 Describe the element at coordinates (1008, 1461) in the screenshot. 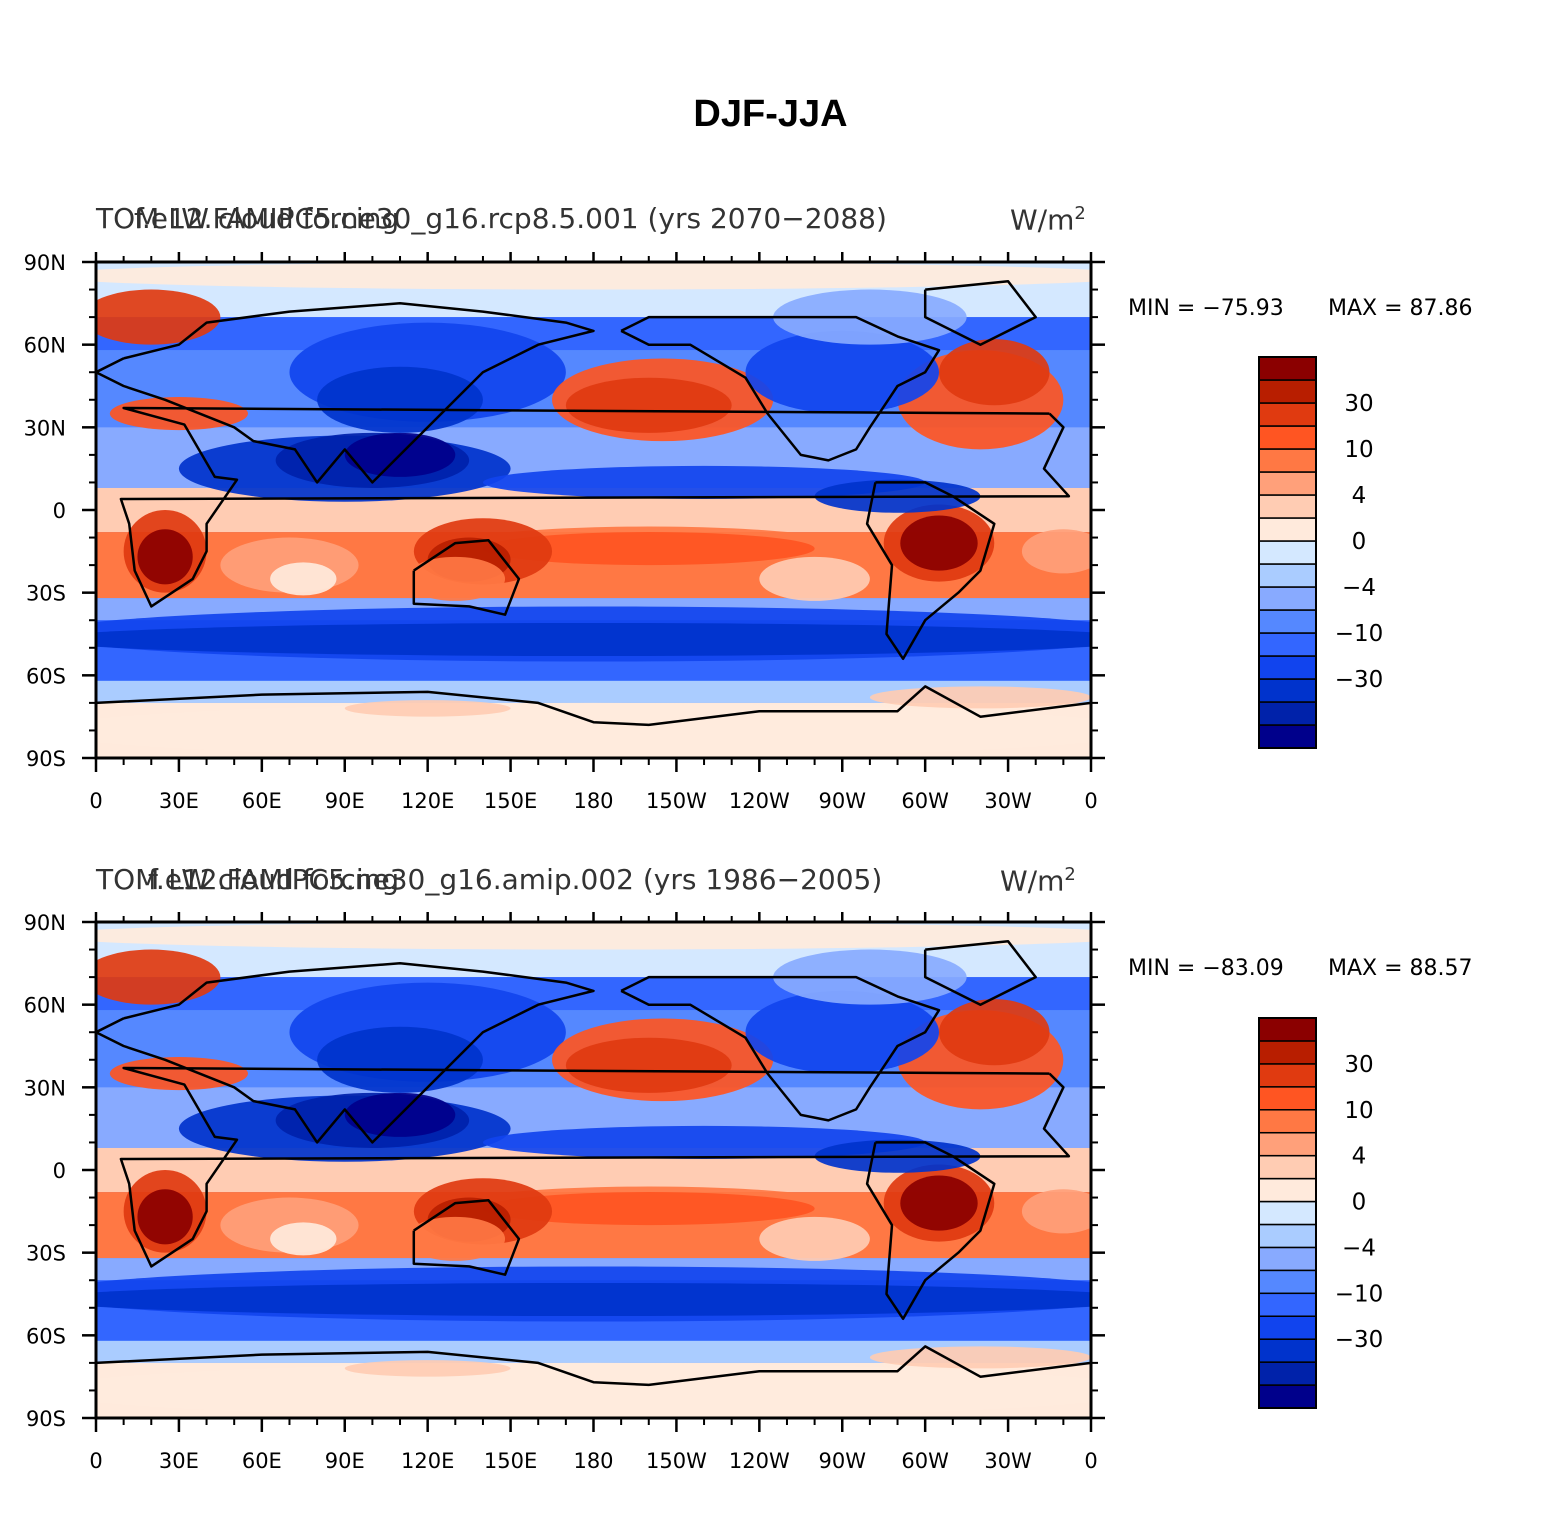

I see `lon-label: 30W` at that location.